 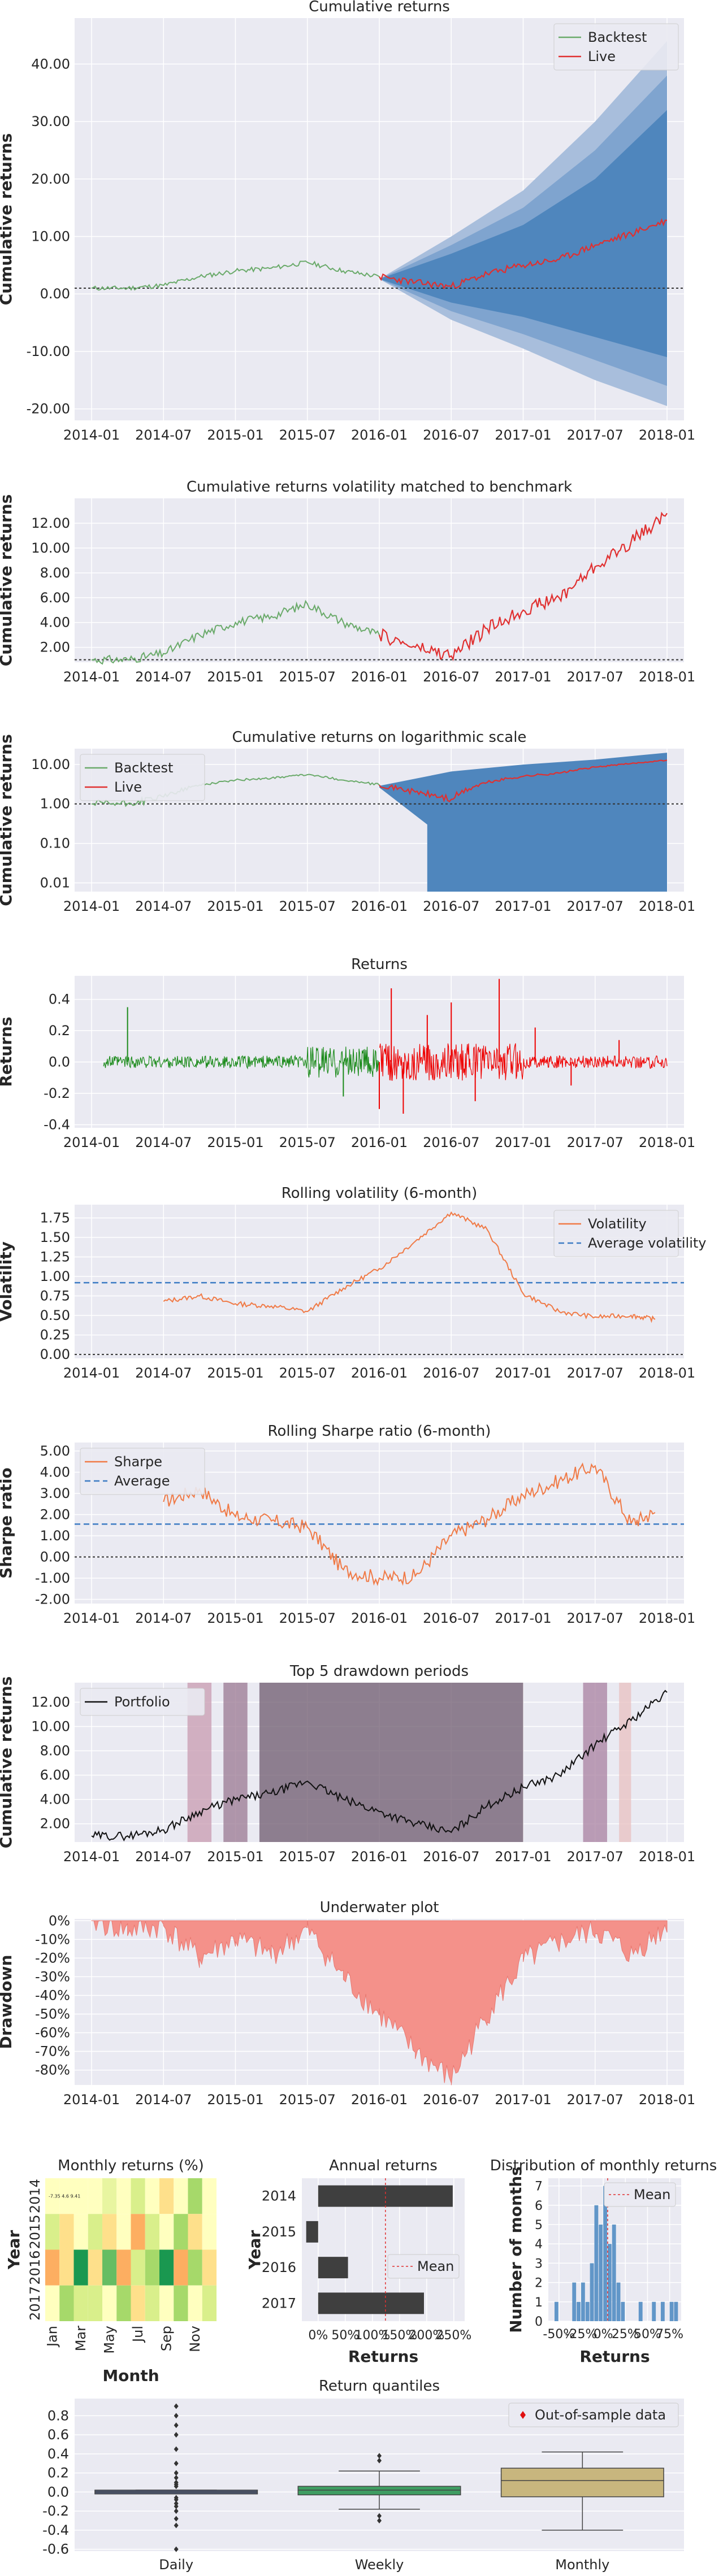 What do you see at coordinates (539, 2245) in the screenshot?
I see `y-tick-label: 4` at bounding box center [539, 2245].